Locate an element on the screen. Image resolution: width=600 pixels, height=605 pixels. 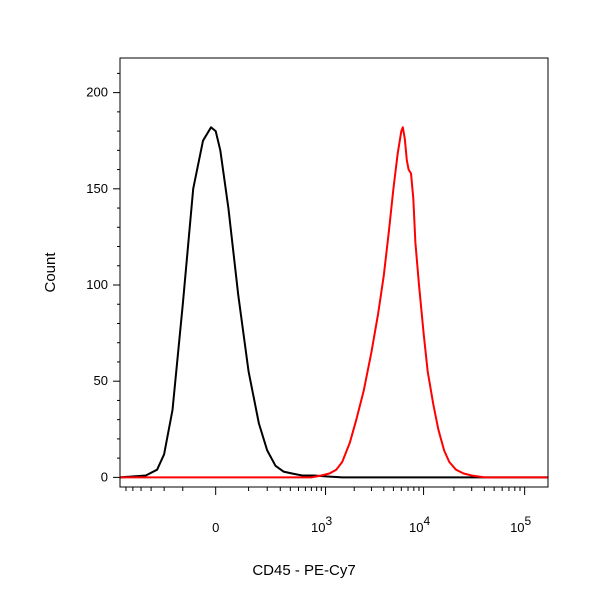
x-axis-title: CD45 - PE-Cy7 is located at coordinates (303, 570).